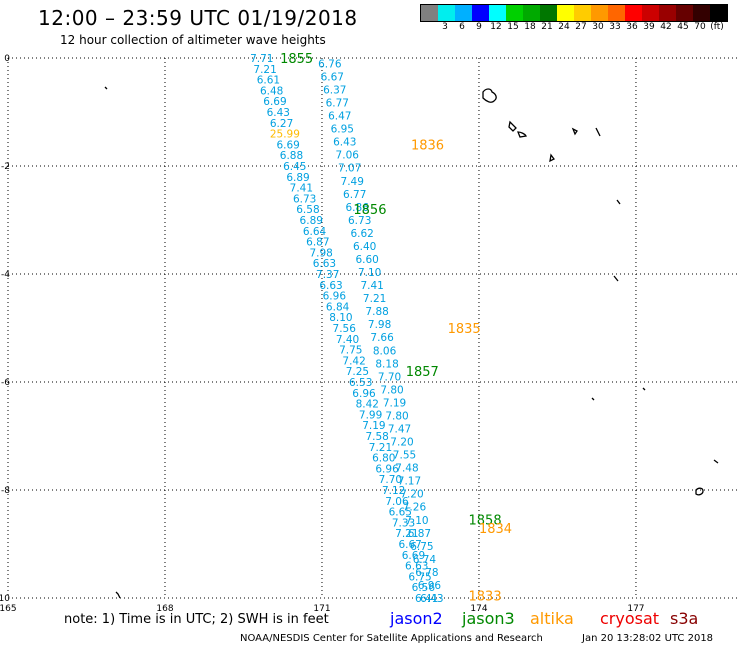 The height and width of the screenshot is (650, 740). Describe the element at coordinates (513, 27) in the screenshot. I see `scale-label: 15` at that location.